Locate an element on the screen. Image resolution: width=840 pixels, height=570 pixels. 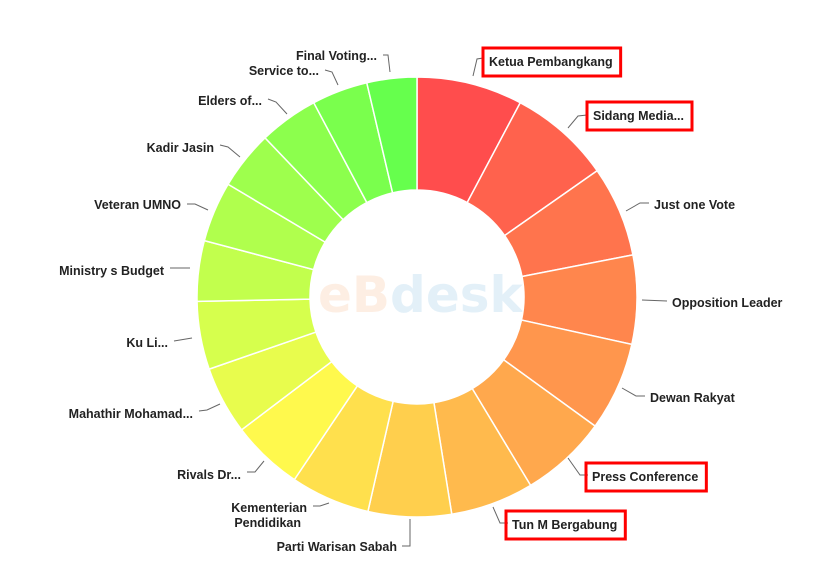
slice-final-voting is located at coordinates (391, 135).